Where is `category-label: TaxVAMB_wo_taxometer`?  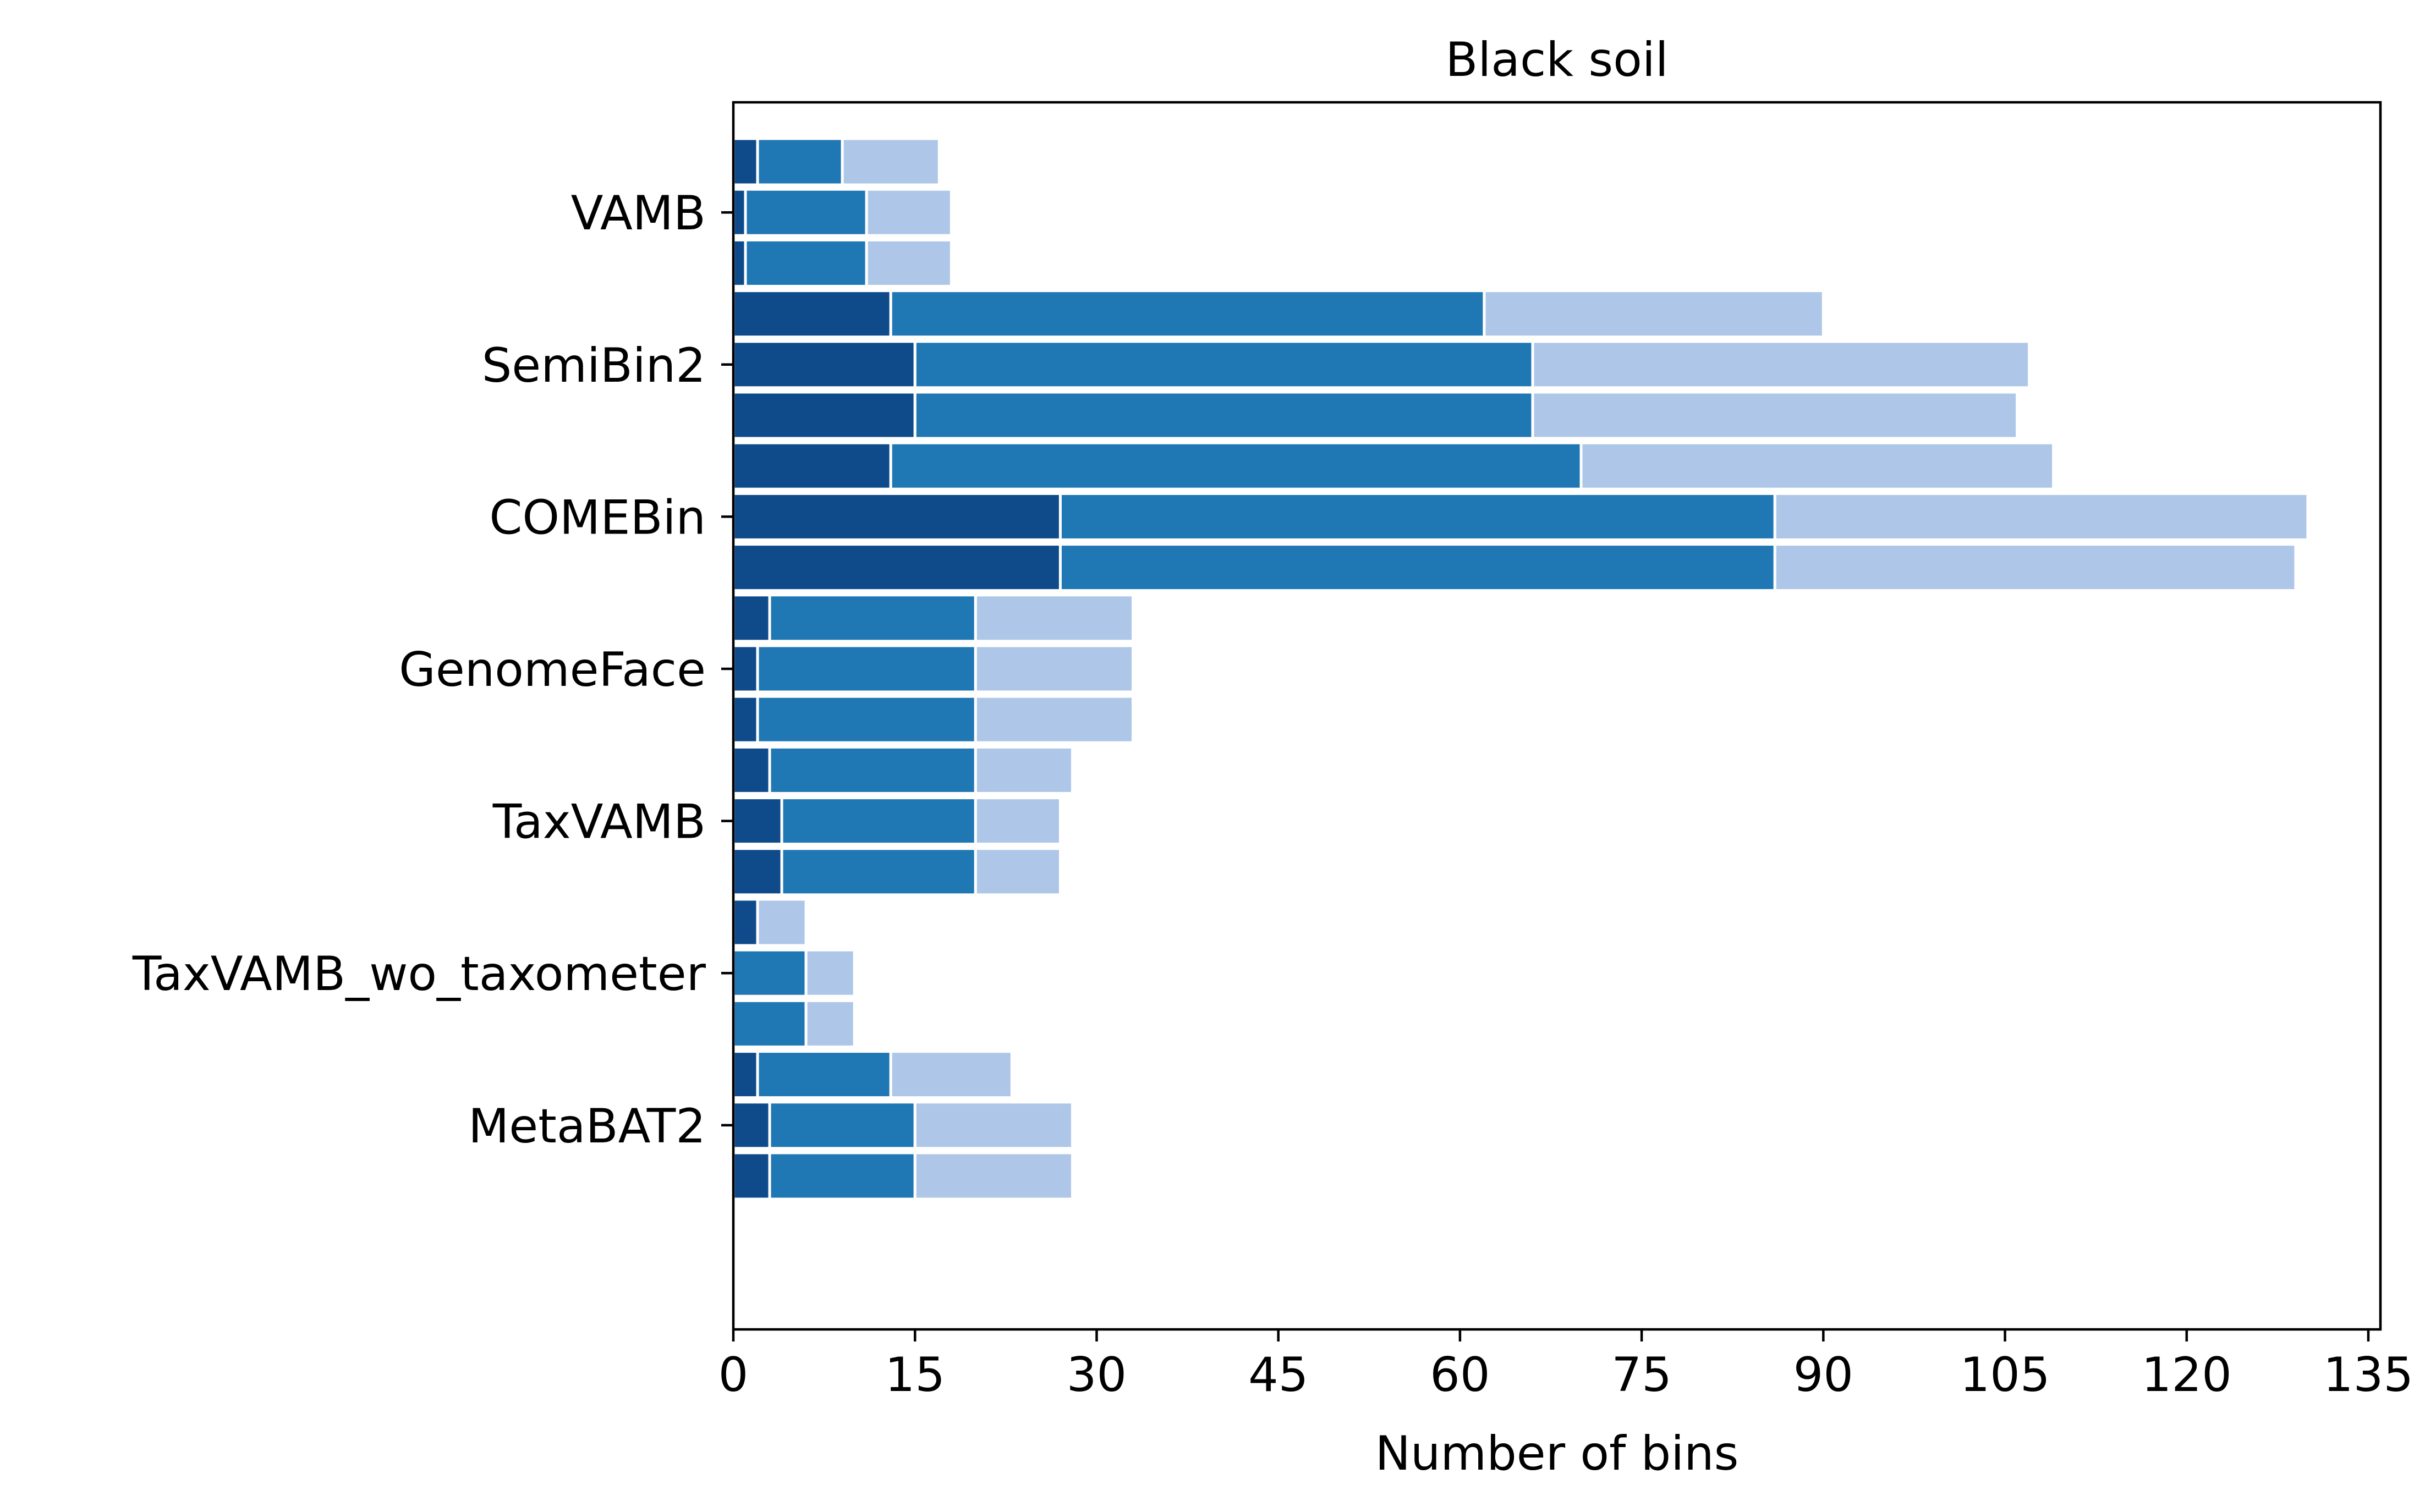 category-label: TaxVAMB_wo_taxometer is located at coordinates (419, 974).